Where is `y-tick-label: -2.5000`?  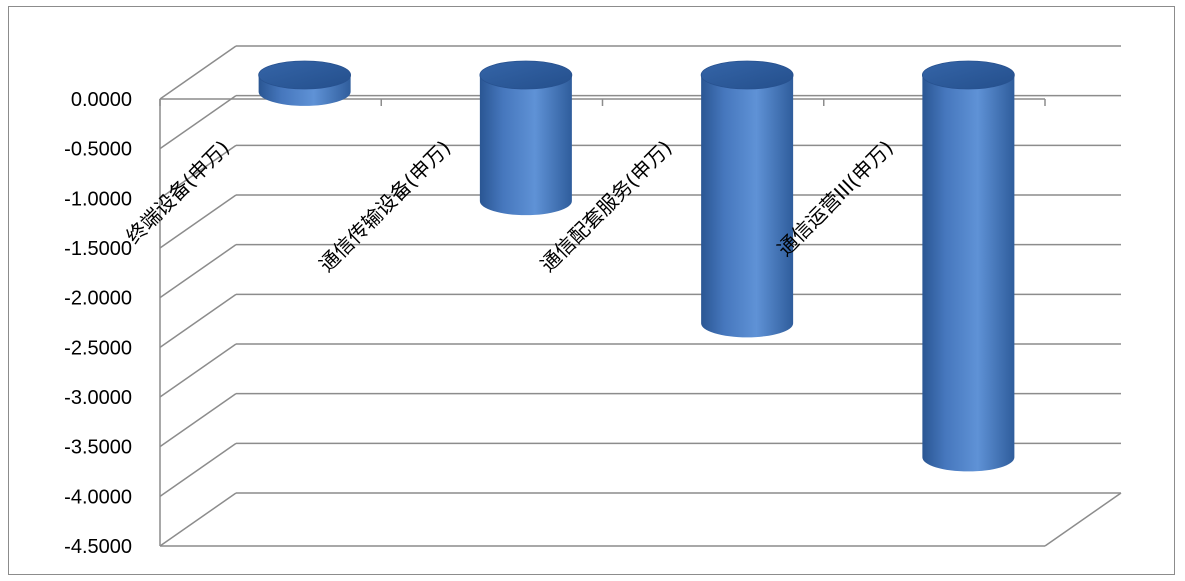 y-tick-label: -2.5000 is located at coordinates (98, 348).